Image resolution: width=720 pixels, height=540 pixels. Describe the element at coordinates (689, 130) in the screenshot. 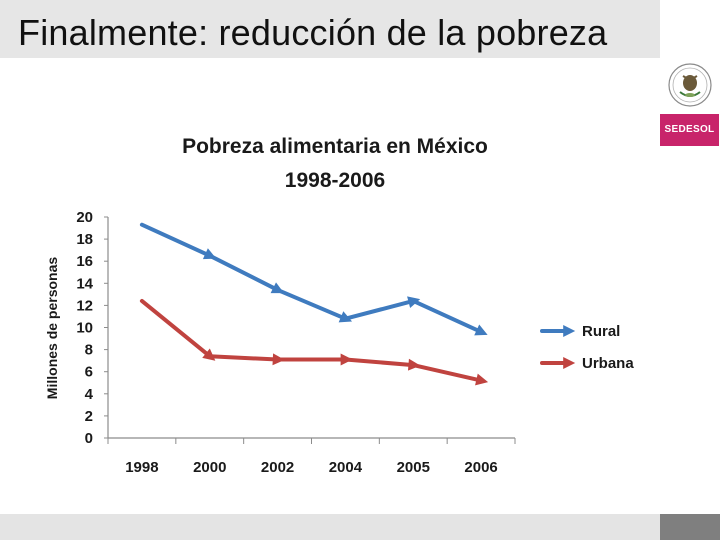

I see `sedesol-logo: SEDESOL` at that location.